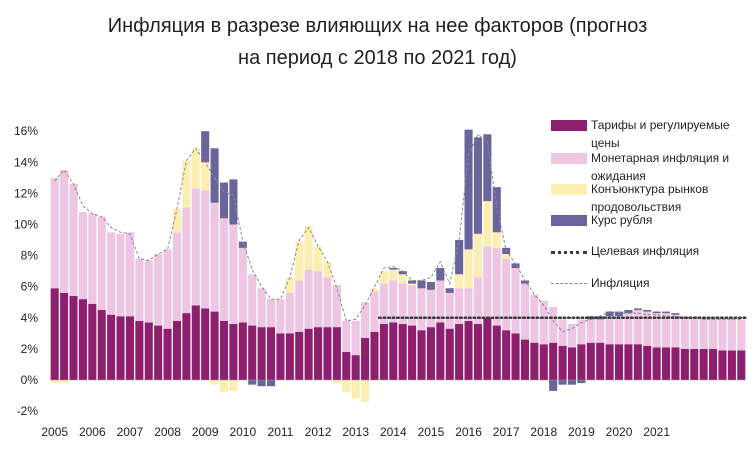 The image size is (755, 456). What do you see at coordinates (318, 432) in the screenshot?
I see `x-tick-label: 2012` at bounding box center [318, 432].